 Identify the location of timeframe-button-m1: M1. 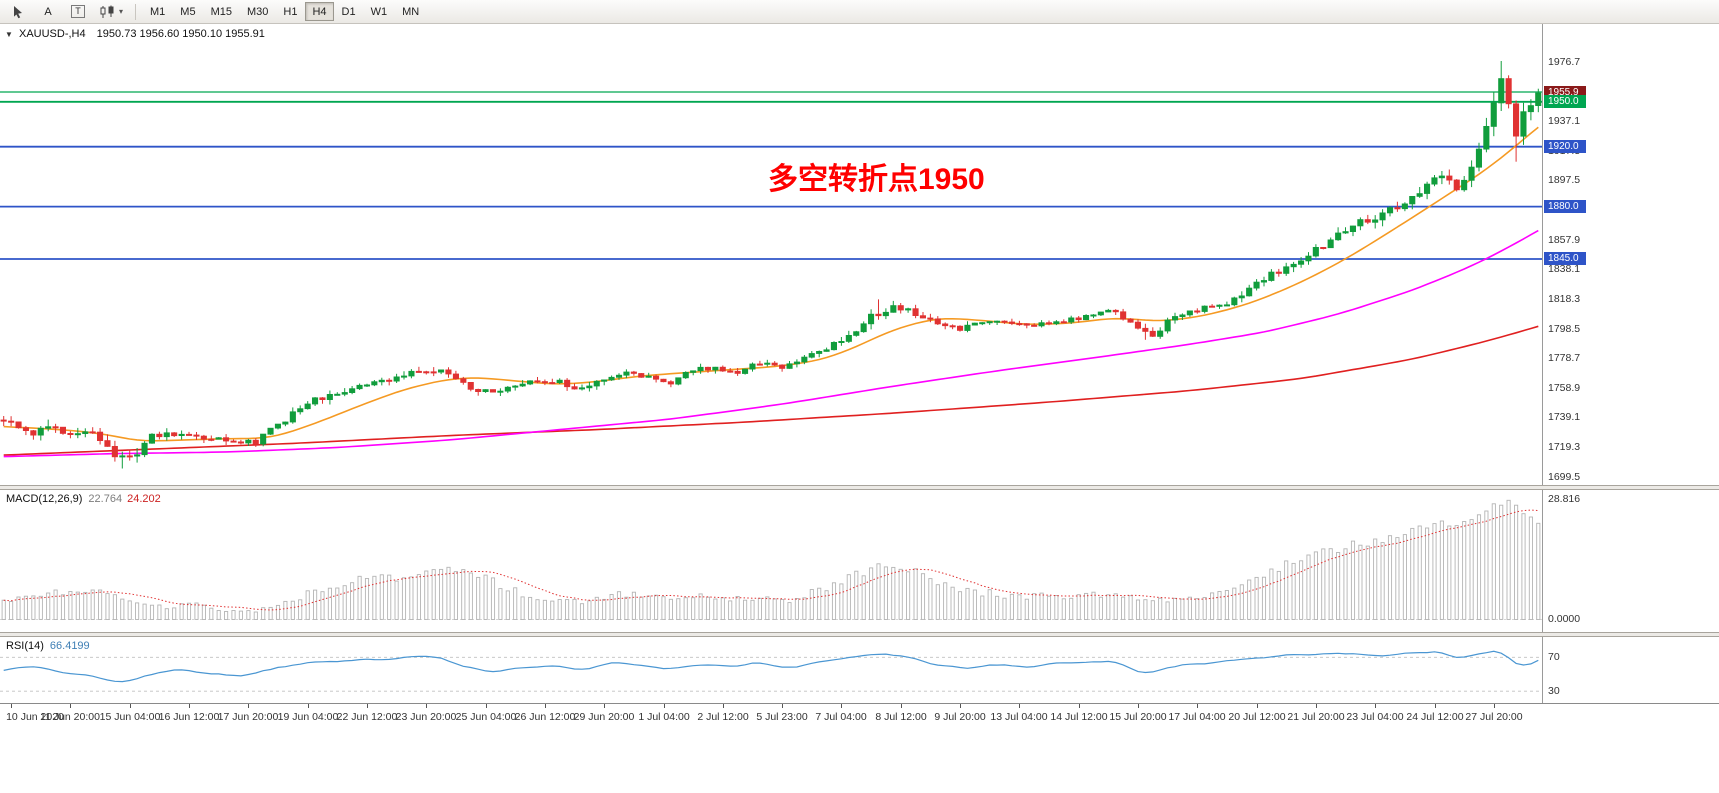
(157, 11).